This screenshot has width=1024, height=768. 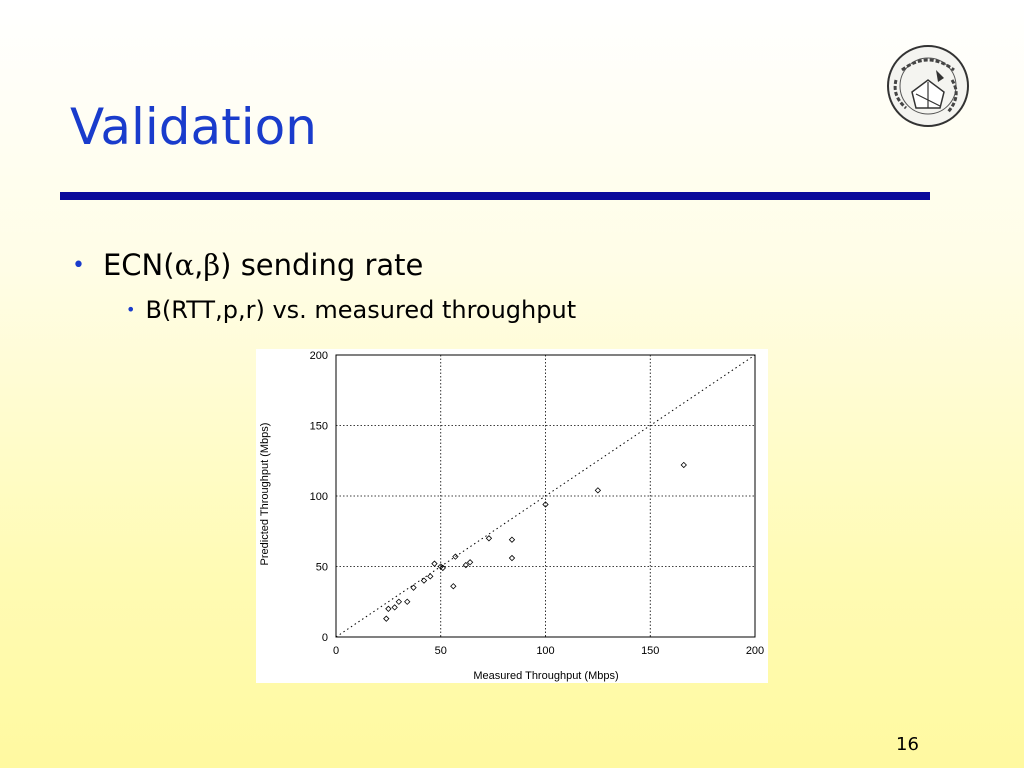 What do you see at coordinates (184, 265) in the screenshot?
I see `alpha-symbol: α` at bounding box center [184, 265].